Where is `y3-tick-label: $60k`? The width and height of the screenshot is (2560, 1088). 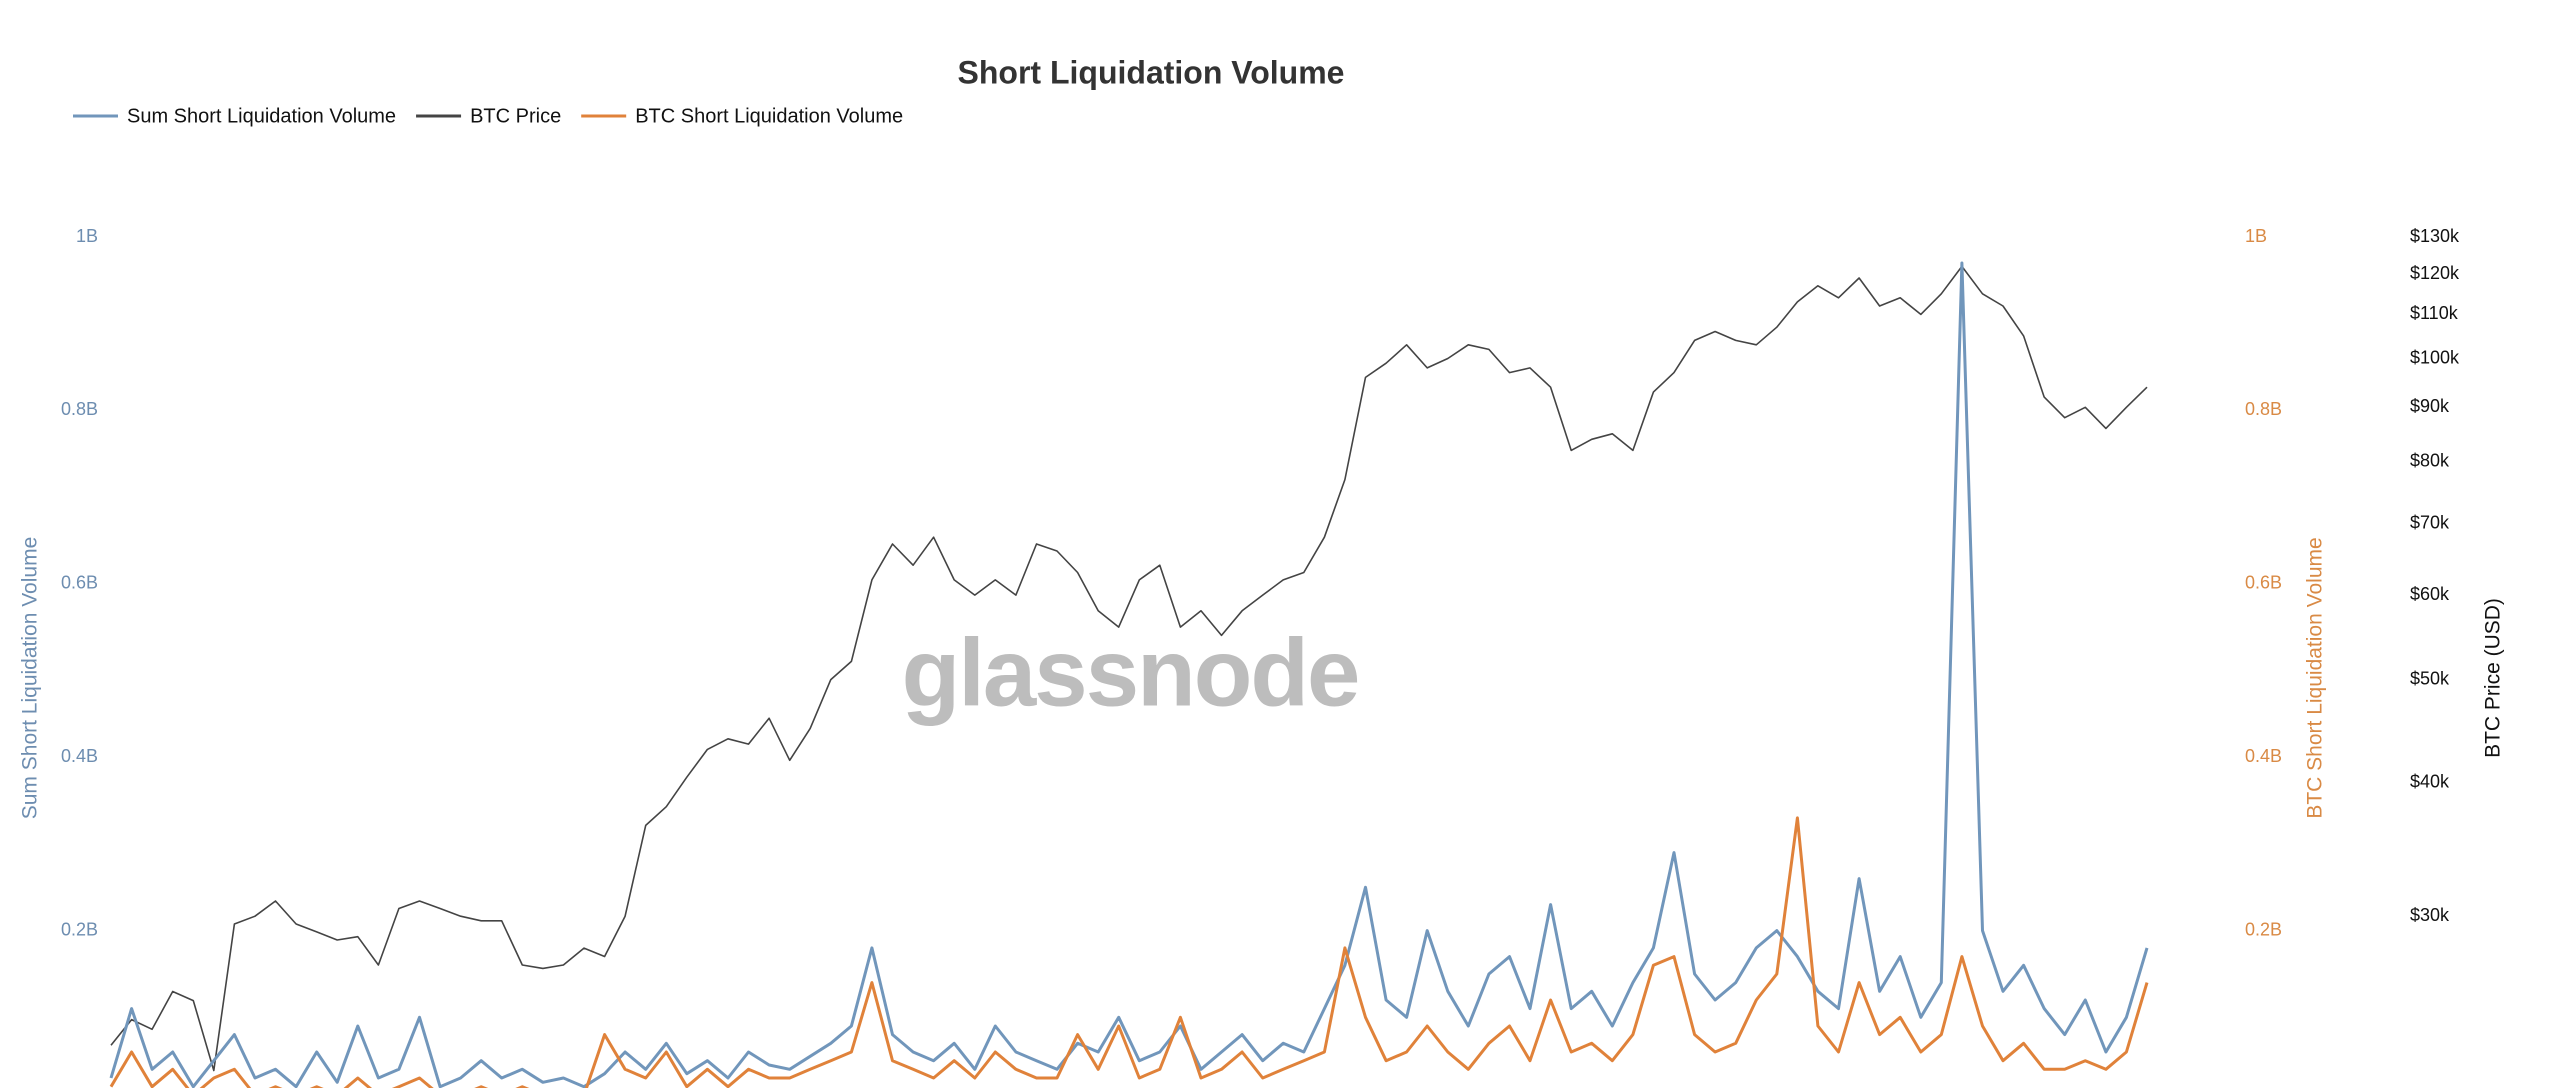 y3-tick-label: $60k is located at coordinates (2430, 594).